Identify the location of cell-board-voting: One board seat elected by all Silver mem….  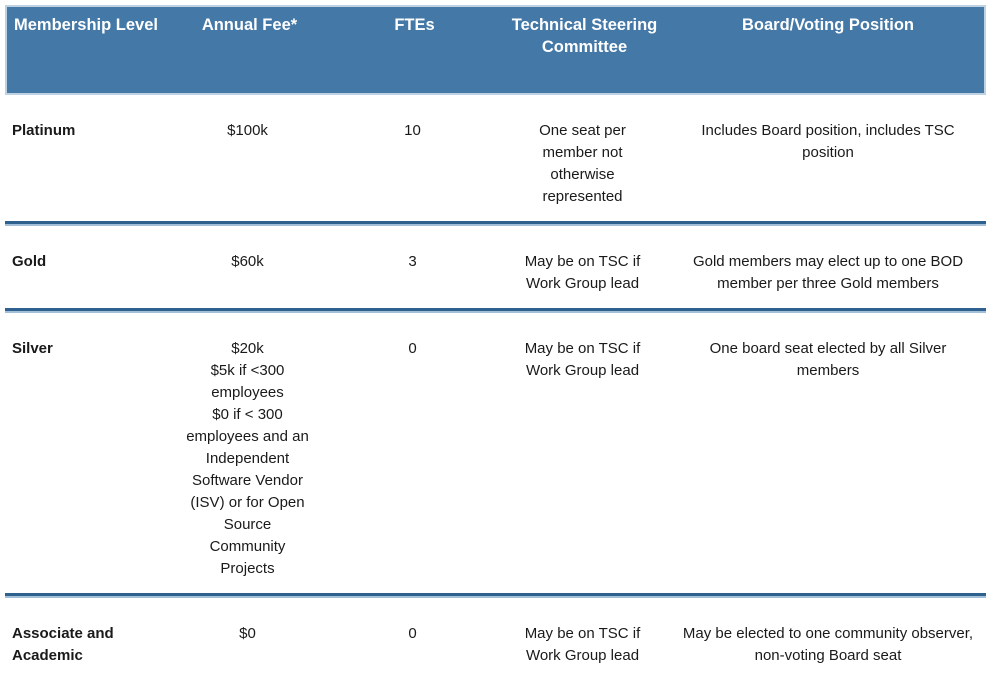
(828, 459).